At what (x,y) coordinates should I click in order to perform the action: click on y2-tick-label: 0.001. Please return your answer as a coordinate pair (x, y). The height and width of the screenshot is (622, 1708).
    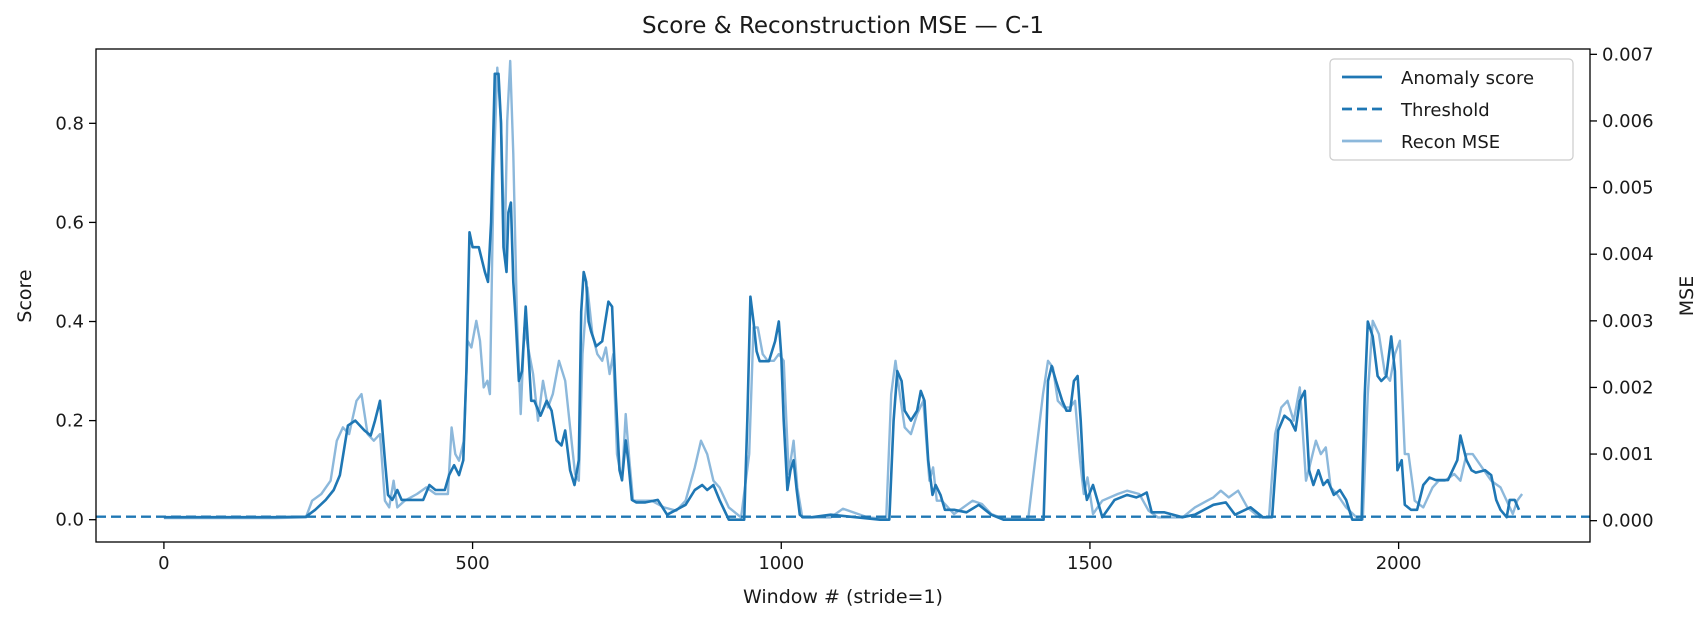
    Looking at the image, I should click on (1628, 454).